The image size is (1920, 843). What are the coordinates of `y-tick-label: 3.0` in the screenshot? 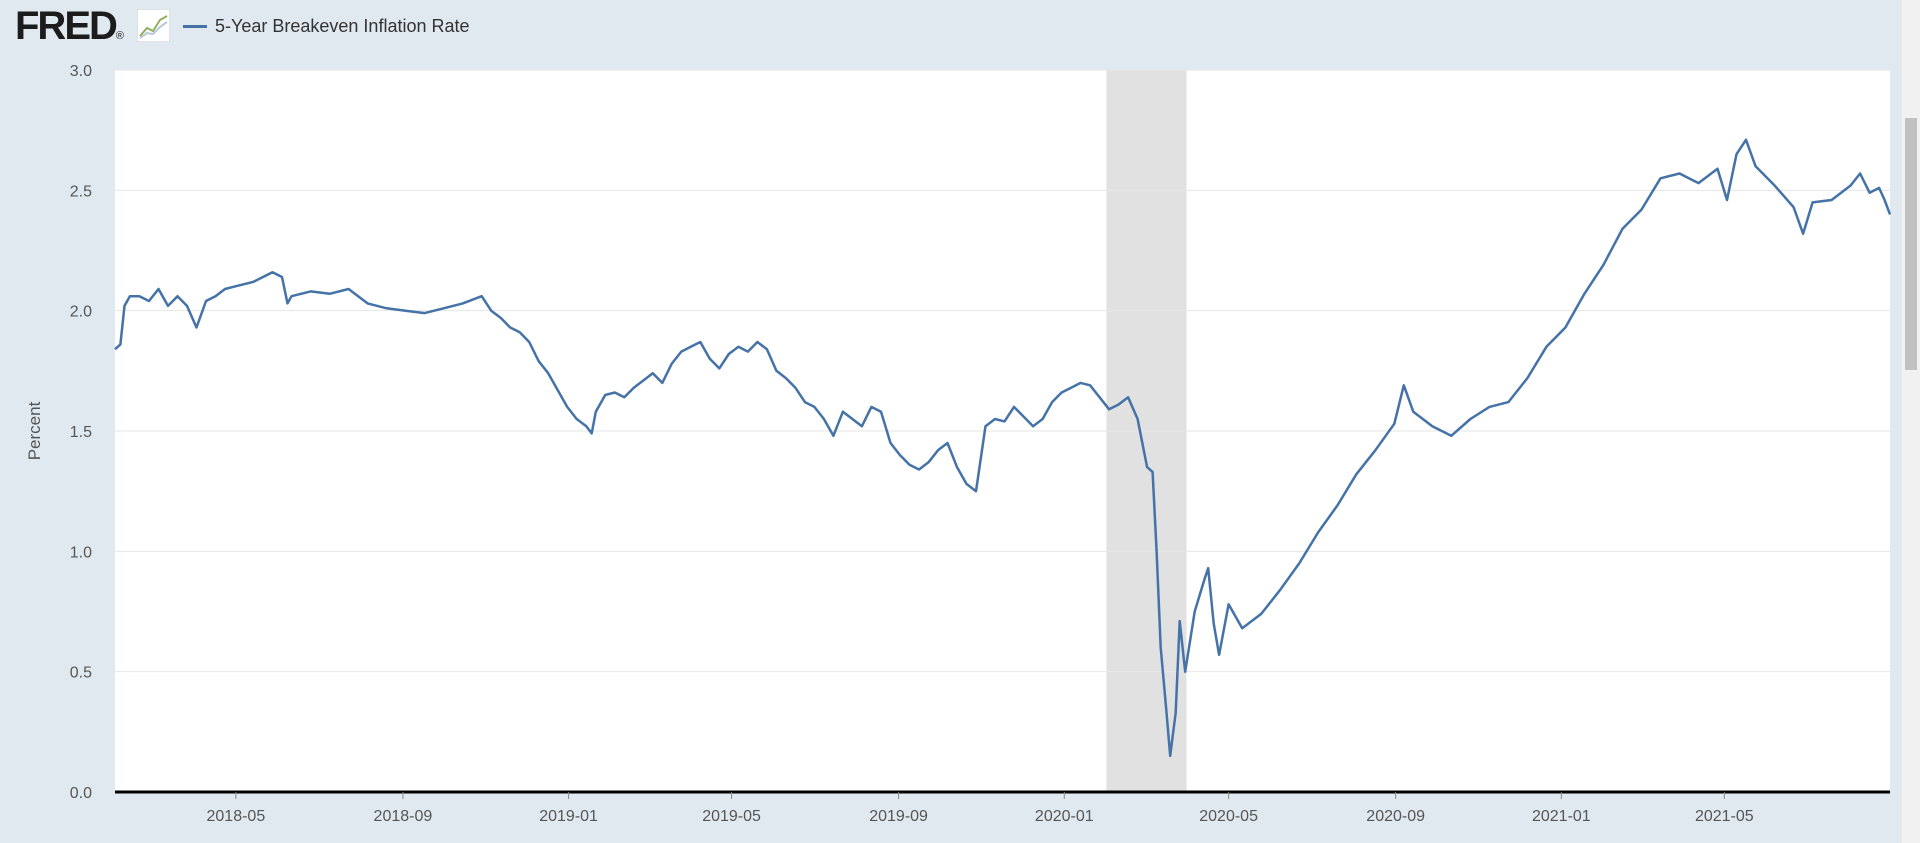 It's located at (81, 71).